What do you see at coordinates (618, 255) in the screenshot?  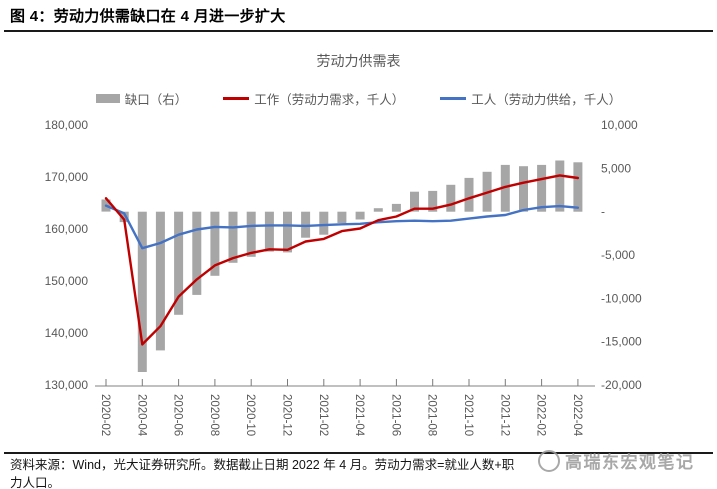 I see `right-axis-tick-label: -5,000` at bounding box center [618, 255].